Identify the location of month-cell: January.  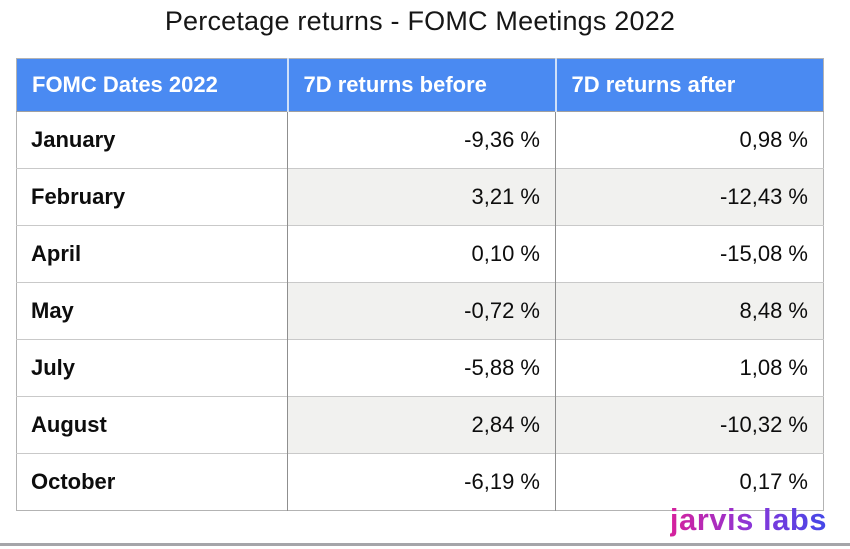
(152, 140).